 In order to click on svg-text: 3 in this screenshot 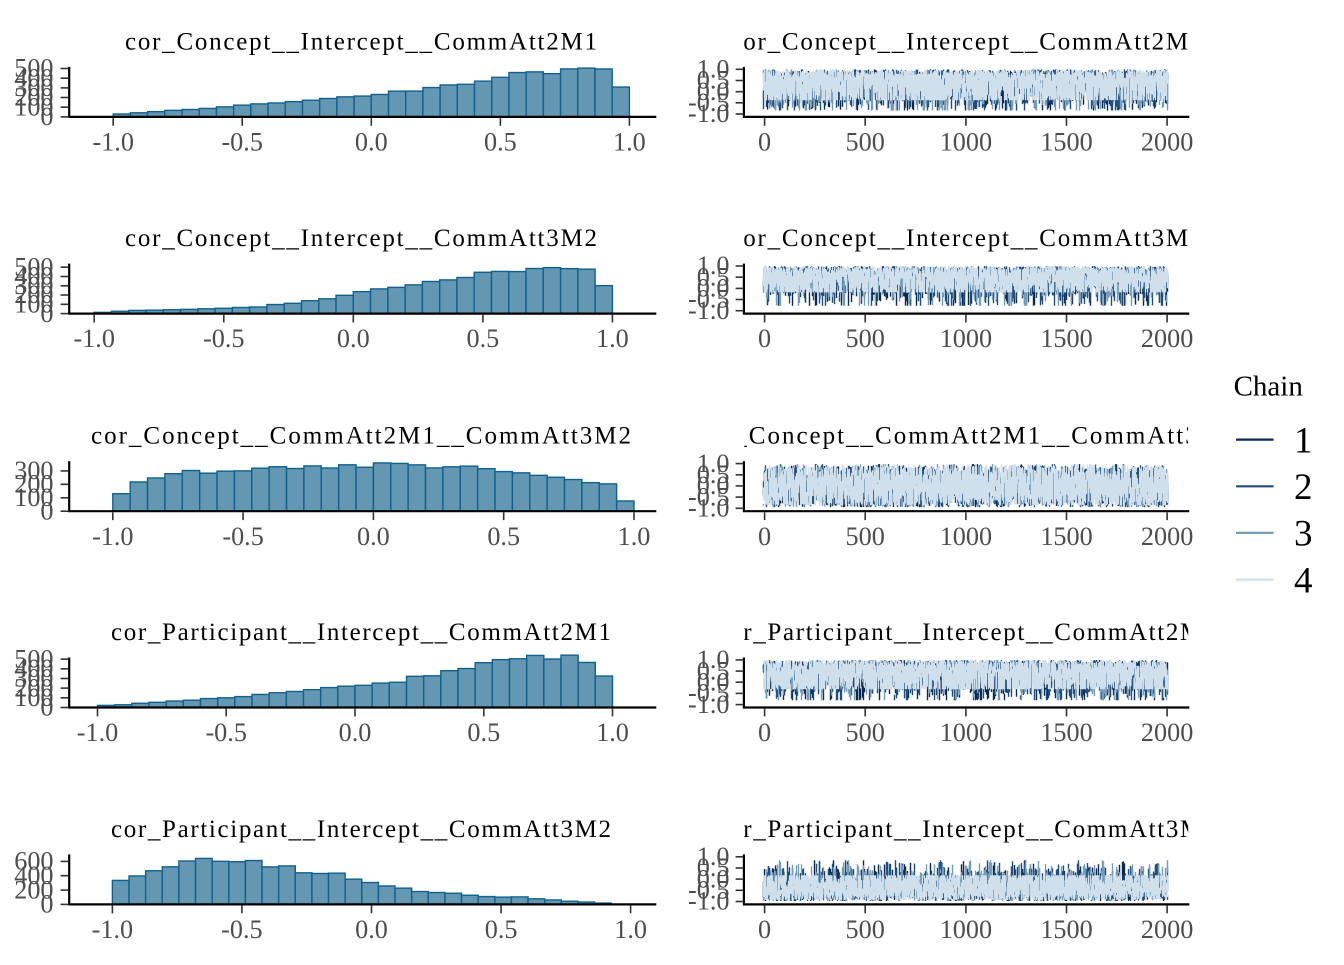, I will do `click(1303, 534)`.